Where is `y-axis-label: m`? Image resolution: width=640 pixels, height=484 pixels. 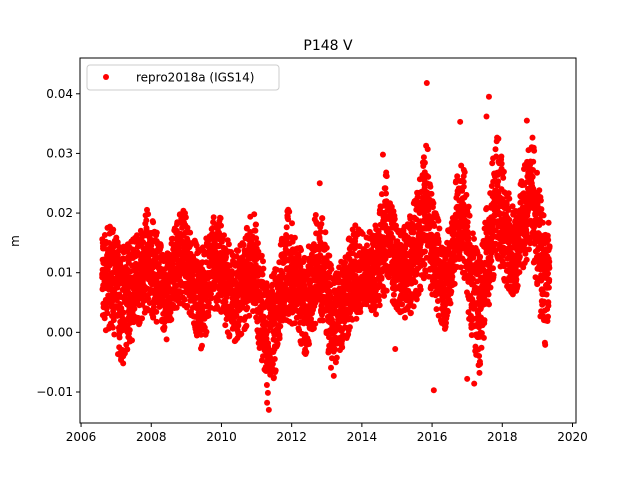 y-axis-label: m is located at coordinates (15, 241).